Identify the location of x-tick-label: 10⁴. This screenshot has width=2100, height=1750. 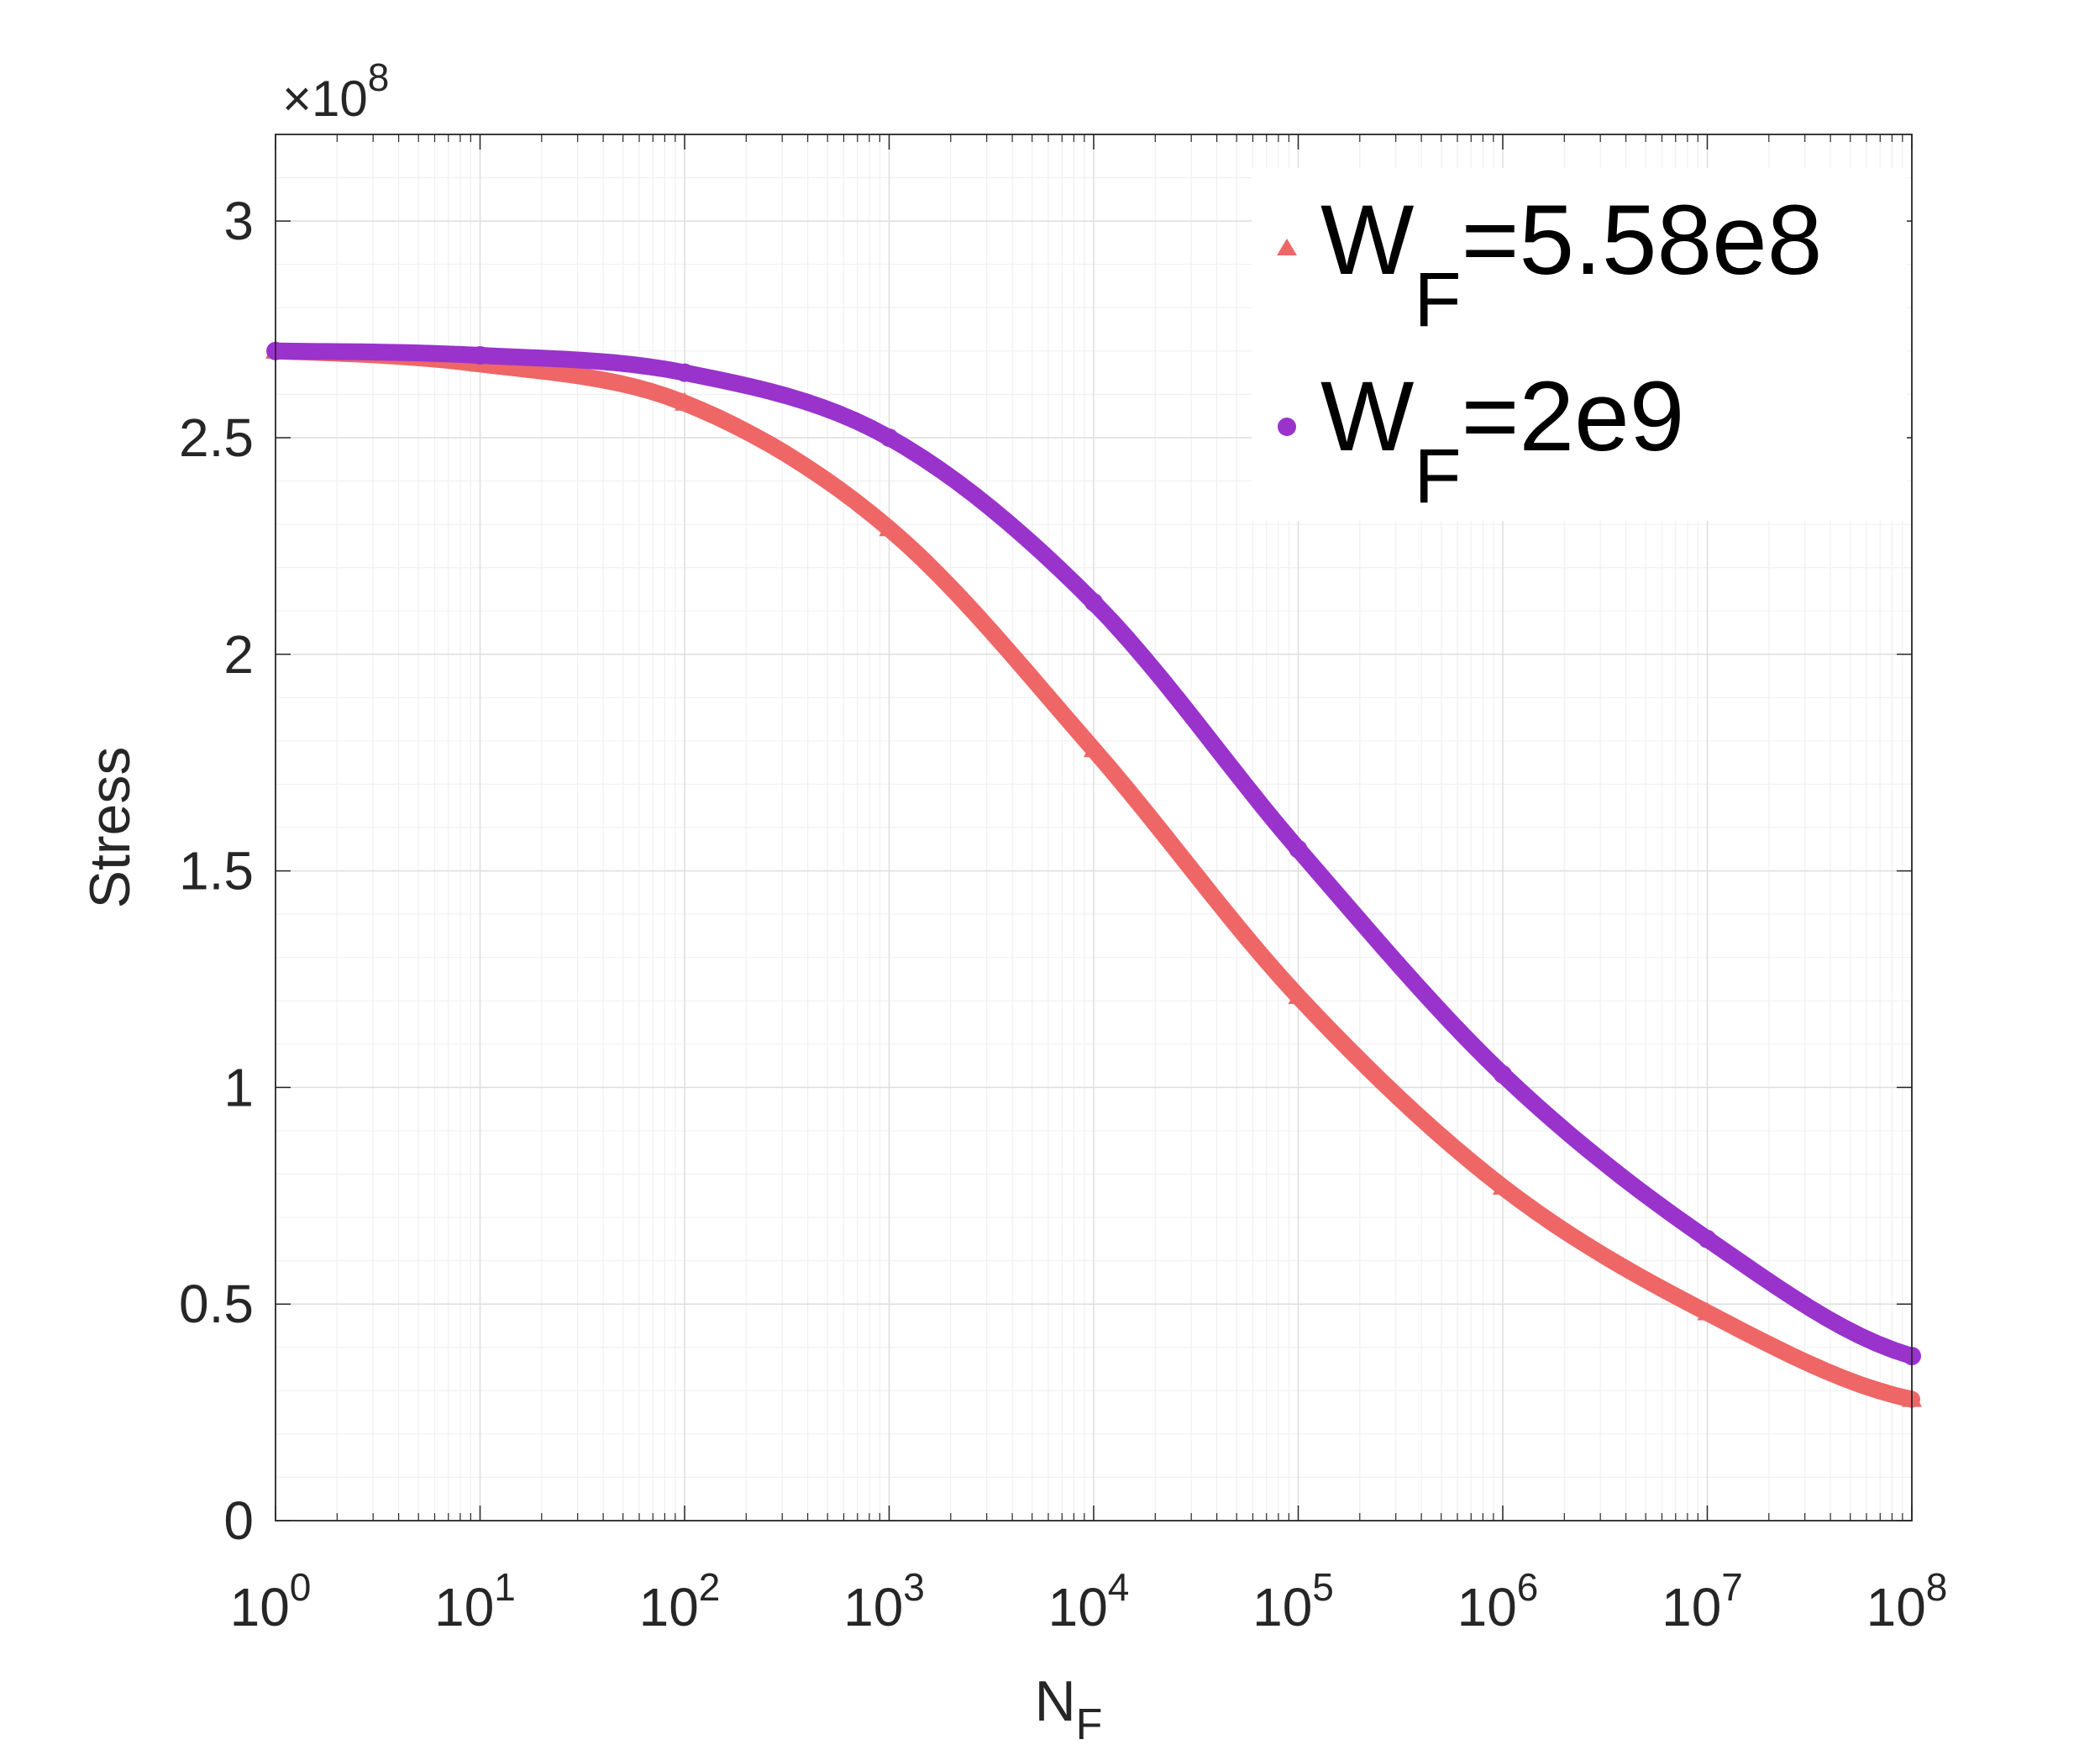
(1089, 1601).